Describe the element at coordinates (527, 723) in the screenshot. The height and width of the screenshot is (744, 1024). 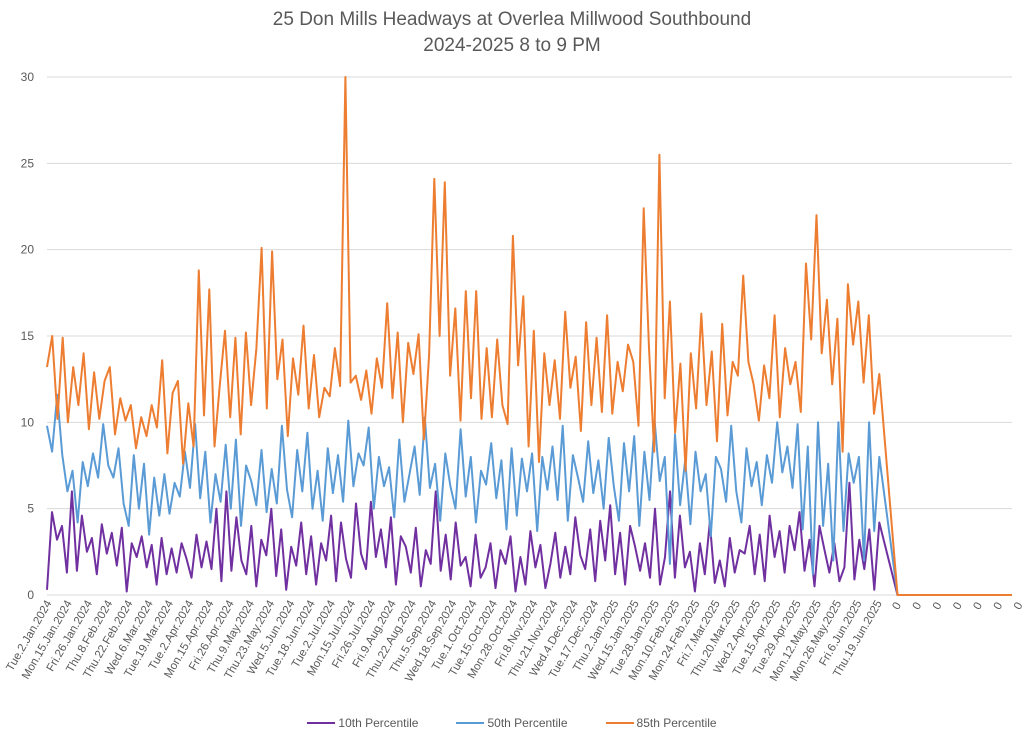
I see `legend-label: 50th Percentile` at that location.